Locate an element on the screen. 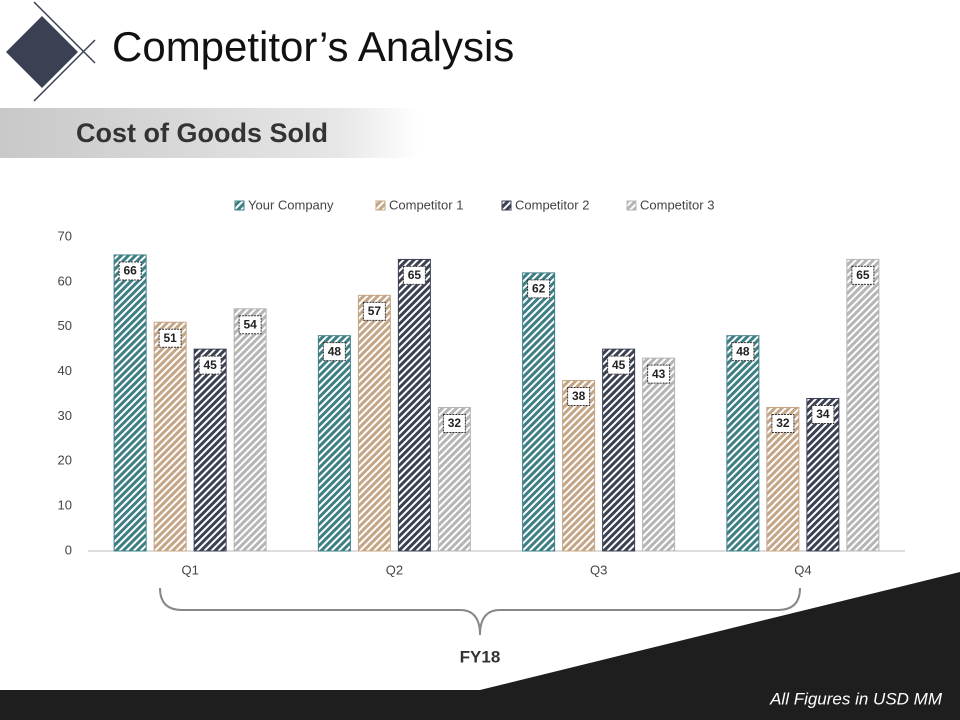 The height and width of the screenshot is (720, 960). value-label: 66 is located at coordinates (130, 271).